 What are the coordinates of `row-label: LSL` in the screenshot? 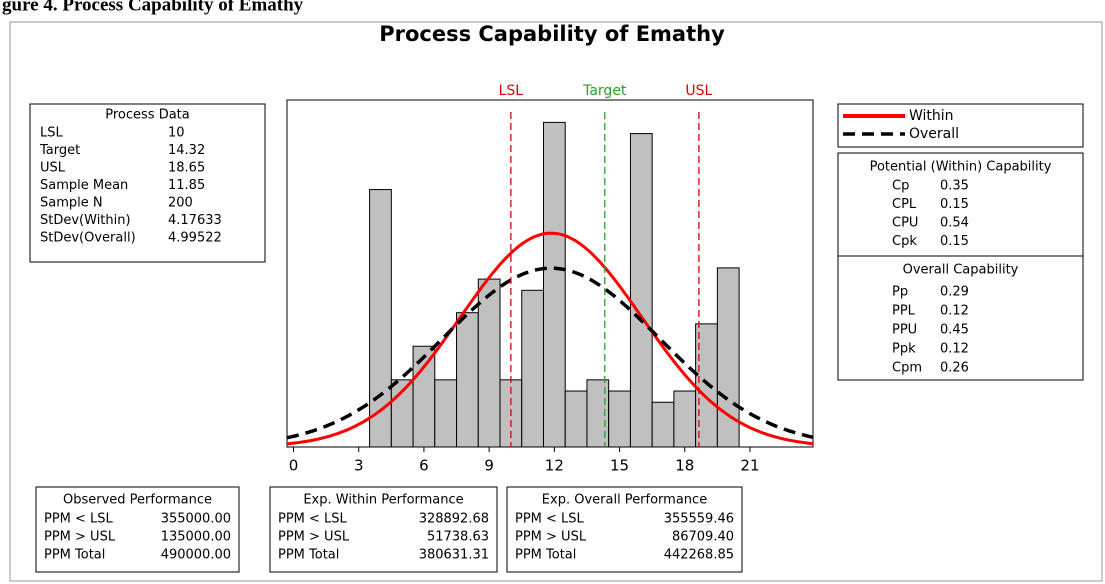 It's located at (51, 133).